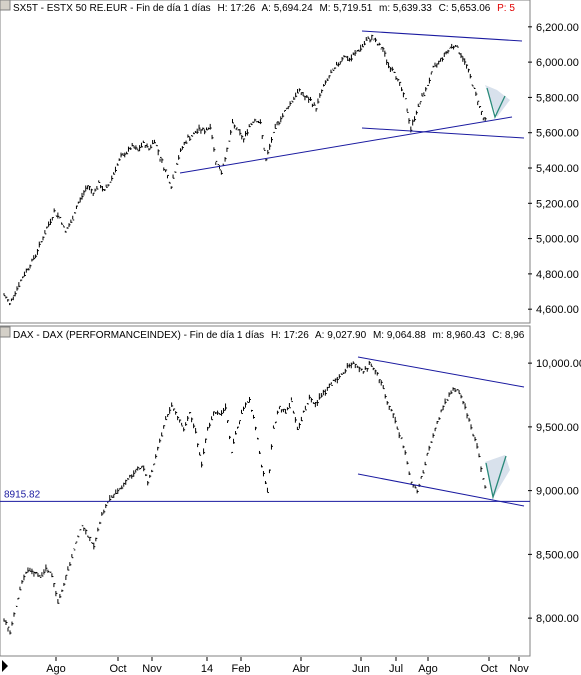  I want to click on projection-arrow, so click(496, 103).